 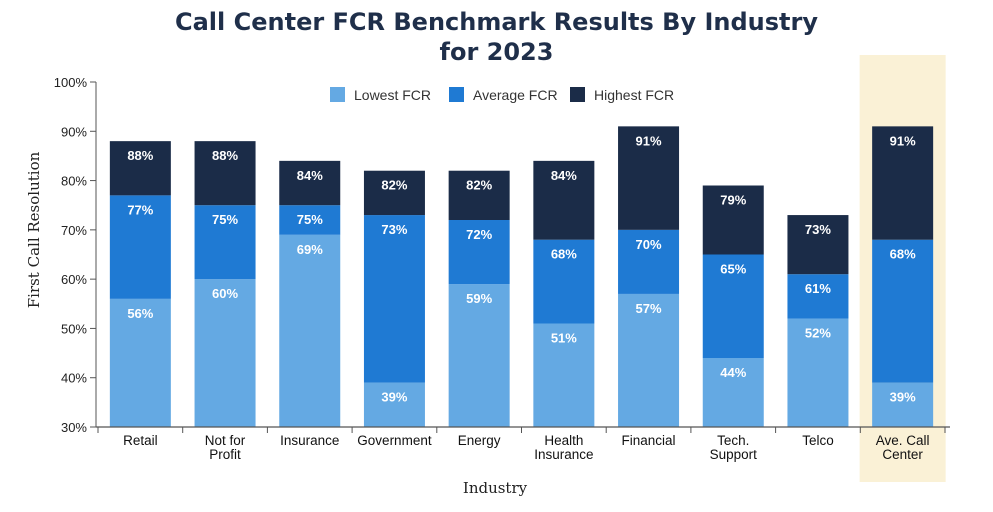 What do you see at coordinates (818, 440) in the screenshot?
I see `x-tick-label: Telco` at bounding box center [818, 440].